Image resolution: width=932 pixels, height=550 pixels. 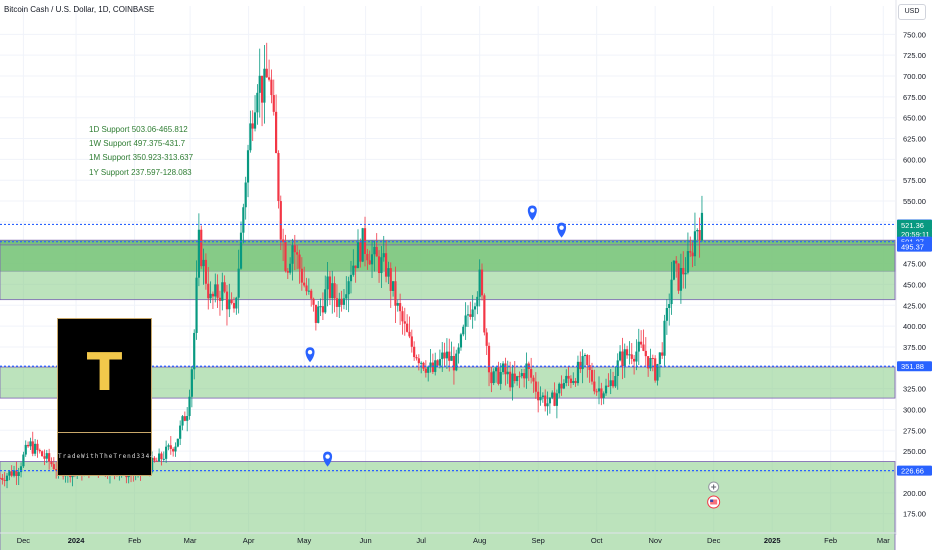 What do you see at coordinates (912, 12) in the screenshot?
I see `currency-button: USD` at bounding box center [912, 12].